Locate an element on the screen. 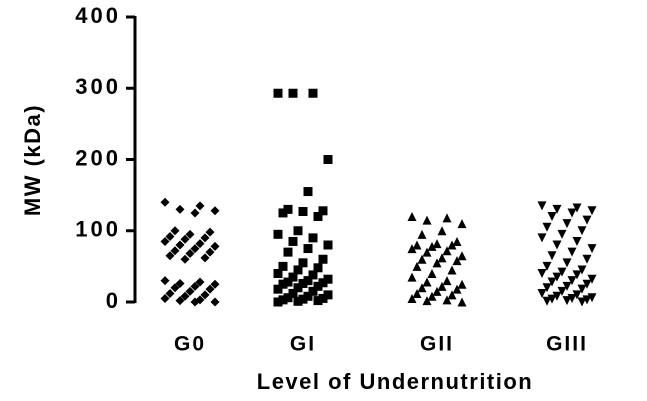  x-axis-label: Level of Undernutrition is located at coordinates (395, 381).